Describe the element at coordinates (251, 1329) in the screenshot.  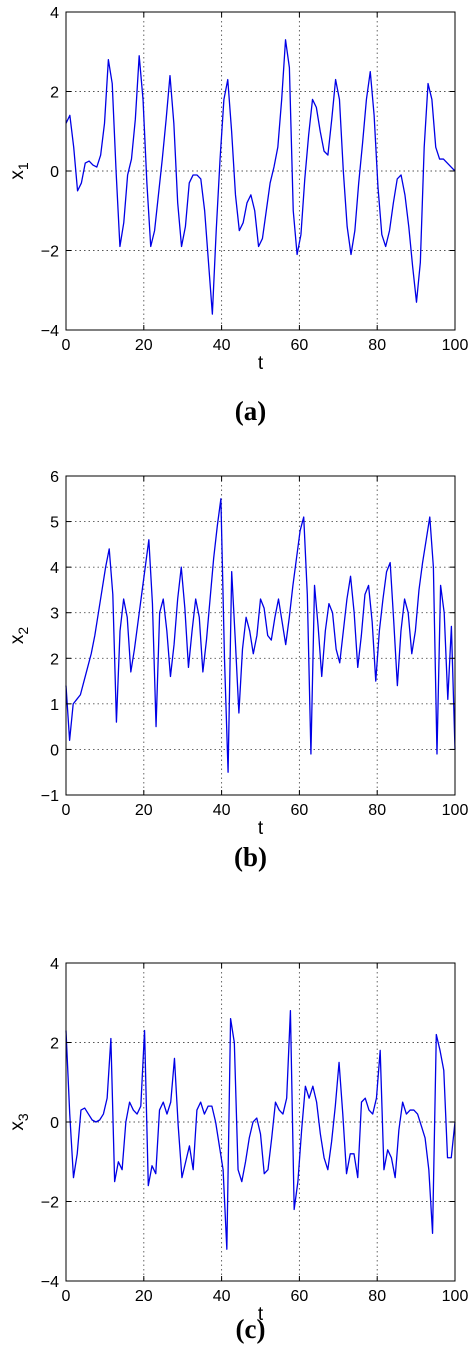
I see `panel-caption: (c)` at that location.